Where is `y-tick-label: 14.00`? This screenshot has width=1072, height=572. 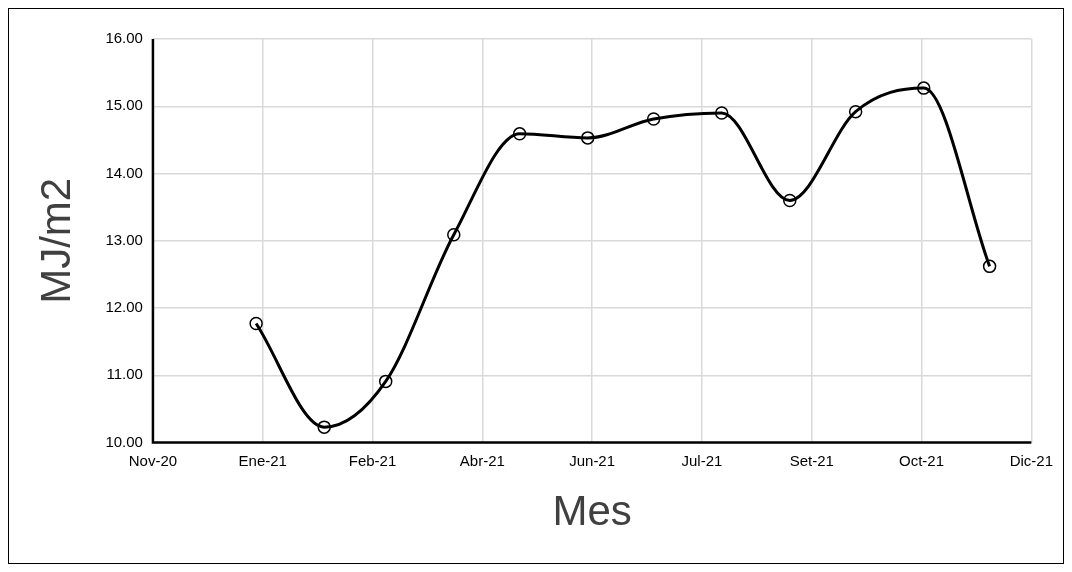
y-tick-label: 14.00 is located at coordinates (124, 172).